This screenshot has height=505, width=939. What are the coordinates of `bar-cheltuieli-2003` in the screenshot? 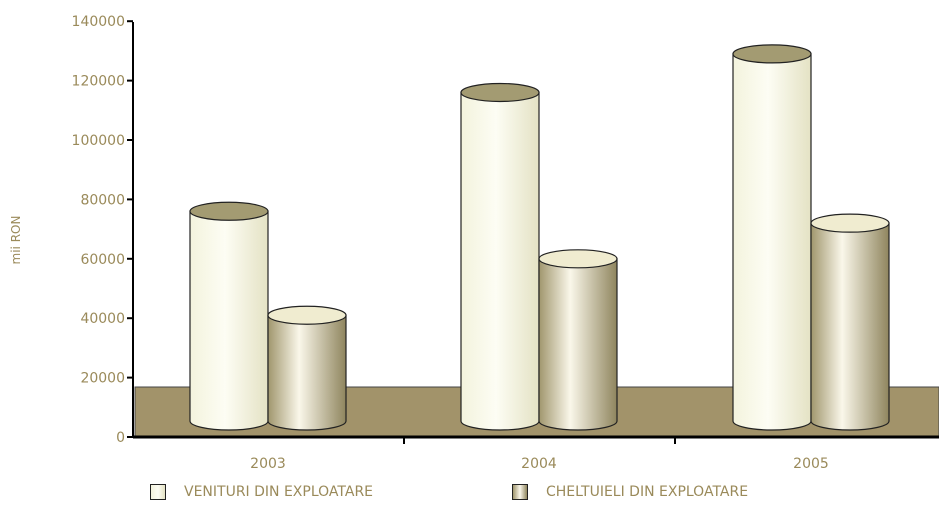 It's located at (307, 368).